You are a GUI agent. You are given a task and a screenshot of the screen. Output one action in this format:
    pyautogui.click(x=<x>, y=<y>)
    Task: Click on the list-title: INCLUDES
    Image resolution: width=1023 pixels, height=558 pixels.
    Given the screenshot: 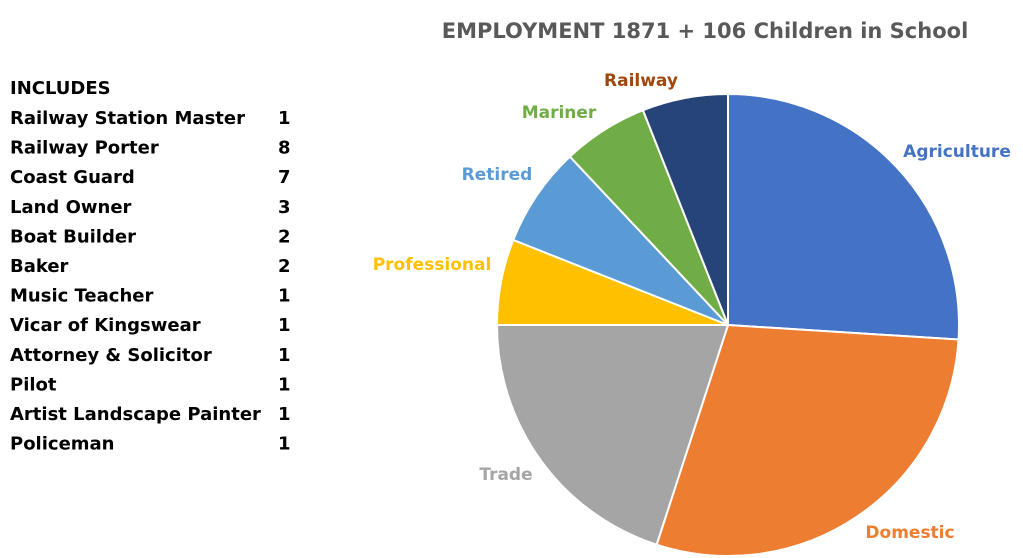 What is the action you would take?
    pyautogui.click(x=60, y=88)
    